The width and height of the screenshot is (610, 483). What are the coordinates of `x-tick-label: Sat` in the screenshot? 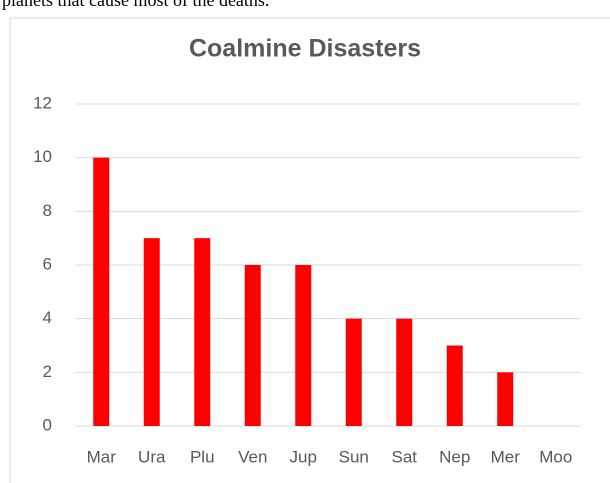 It's located at (404, 456).